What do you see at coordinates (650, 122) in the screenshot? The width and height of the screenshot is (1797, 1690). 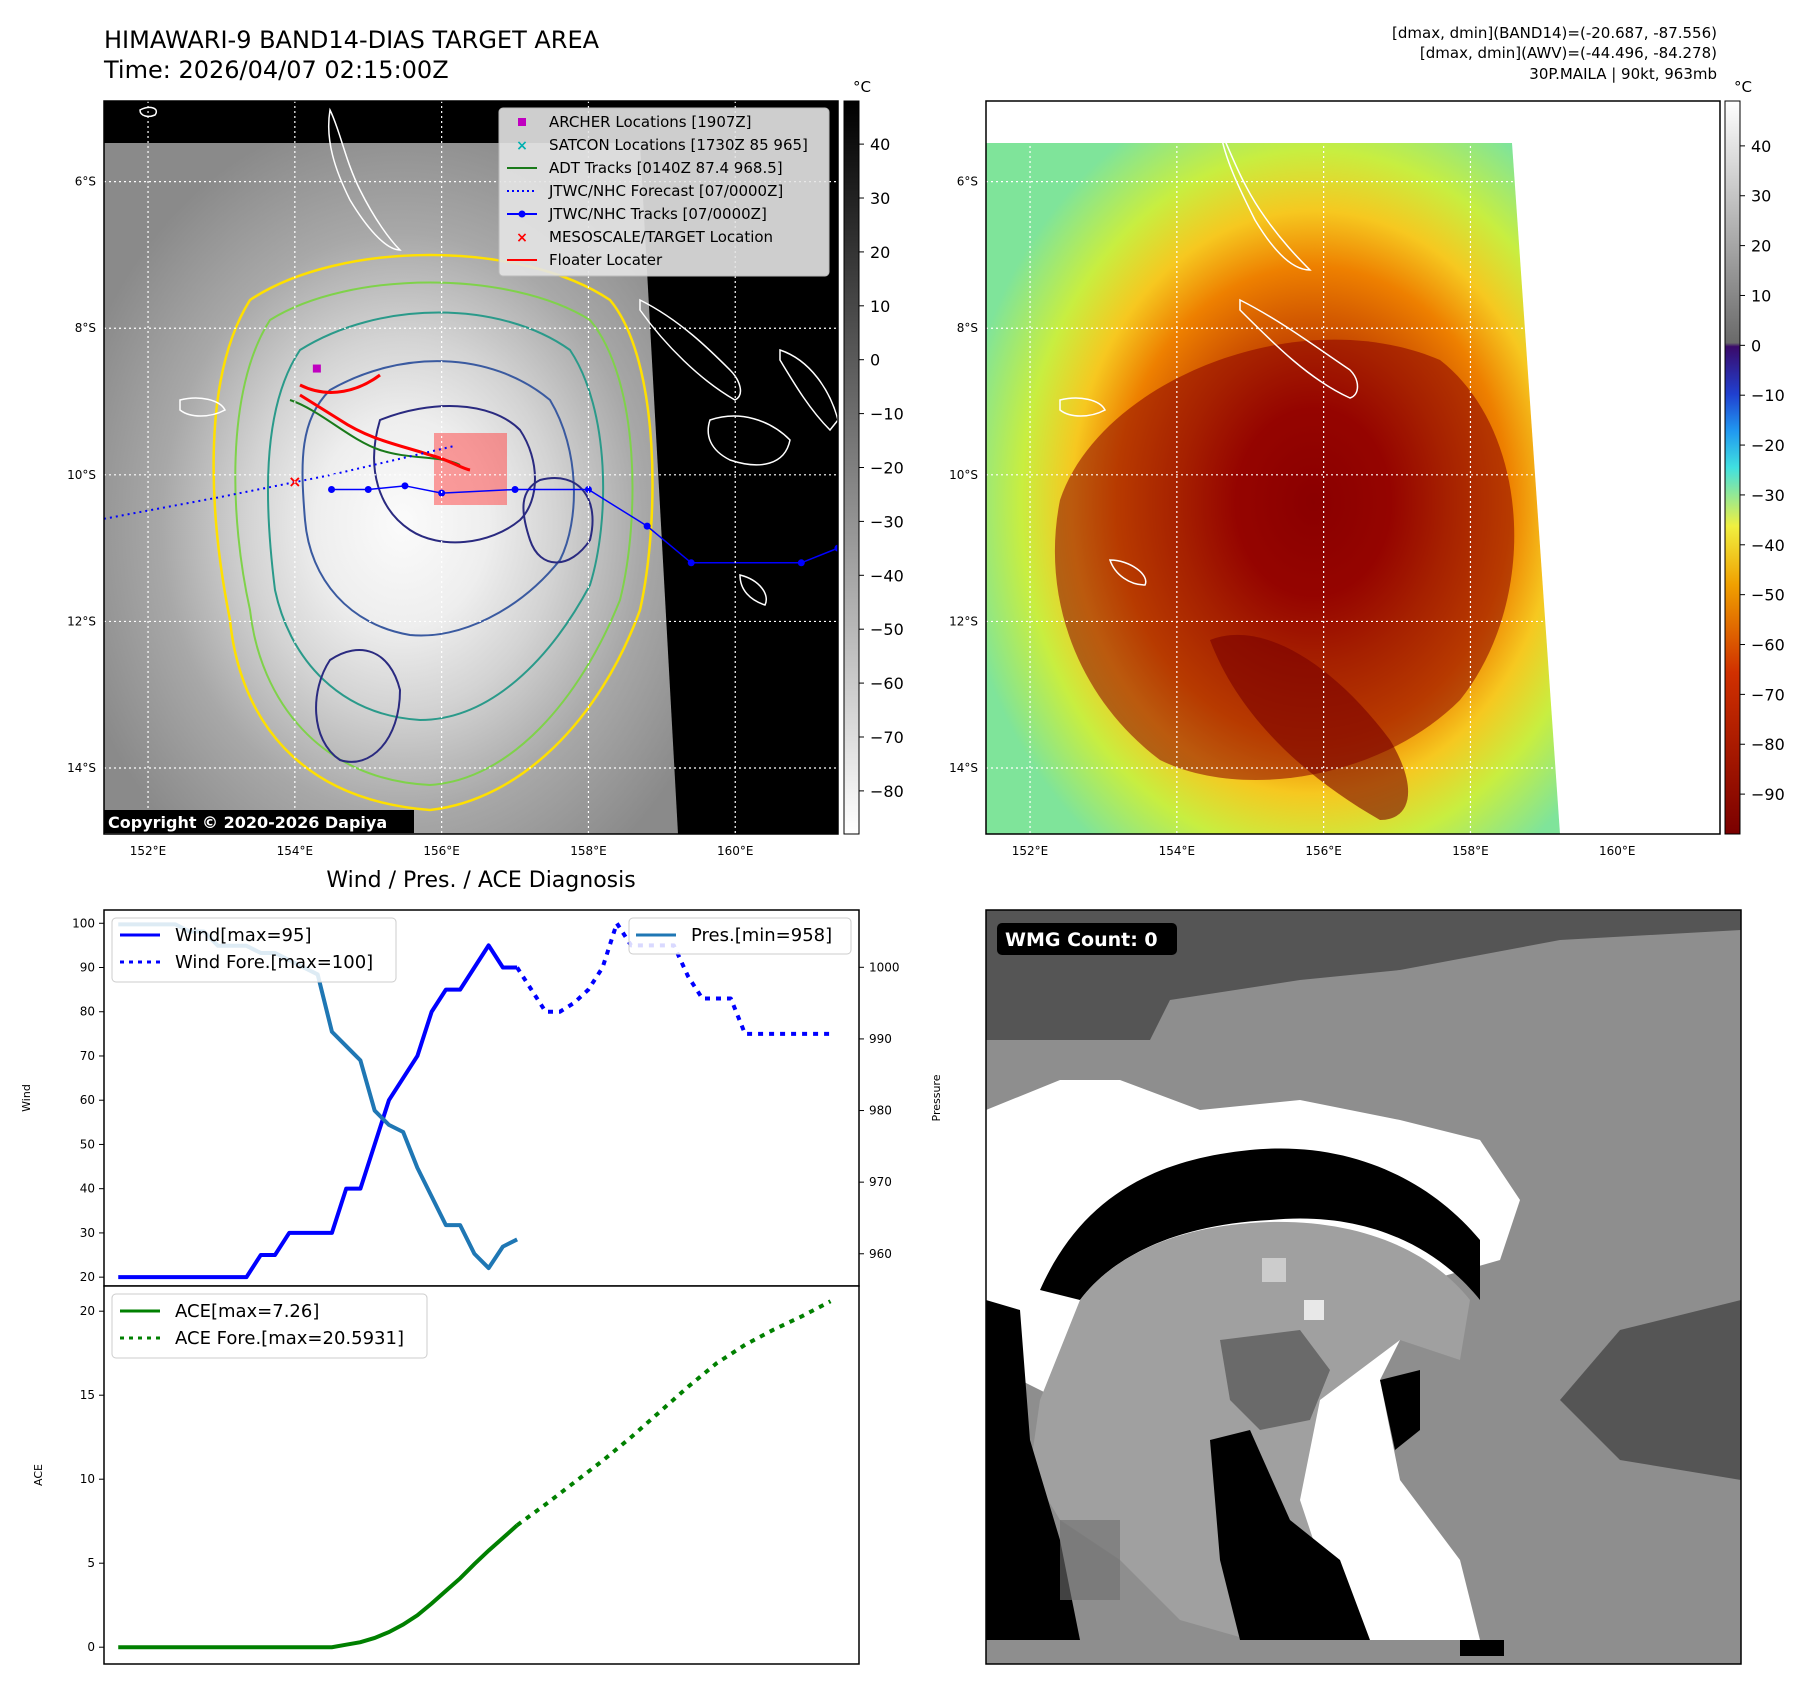 I see `legend-entry: ARCHER Locations [1907Z]` at bounding box center [650, 122].